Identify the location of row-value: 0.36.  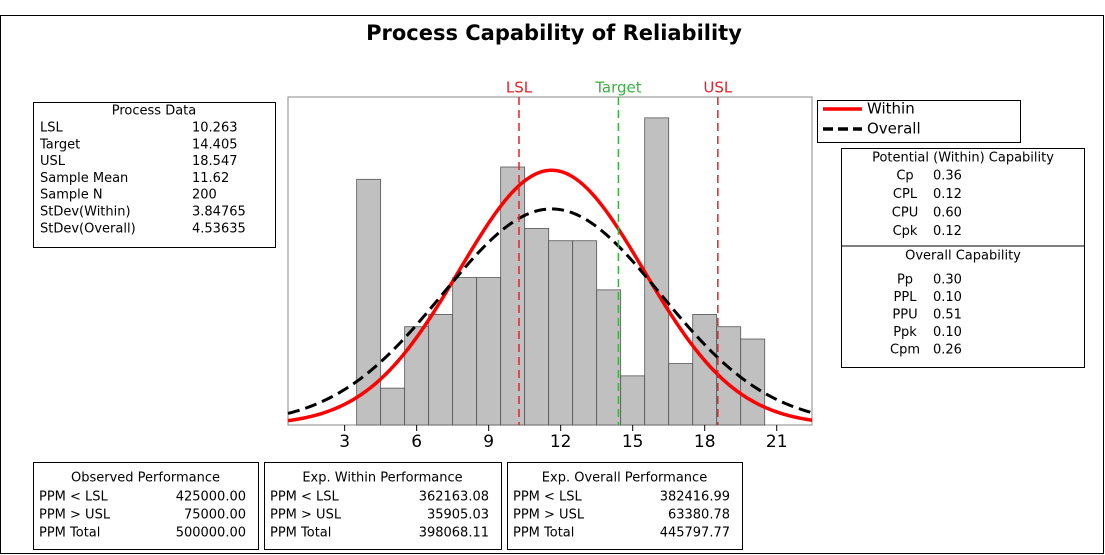
(947, 176).